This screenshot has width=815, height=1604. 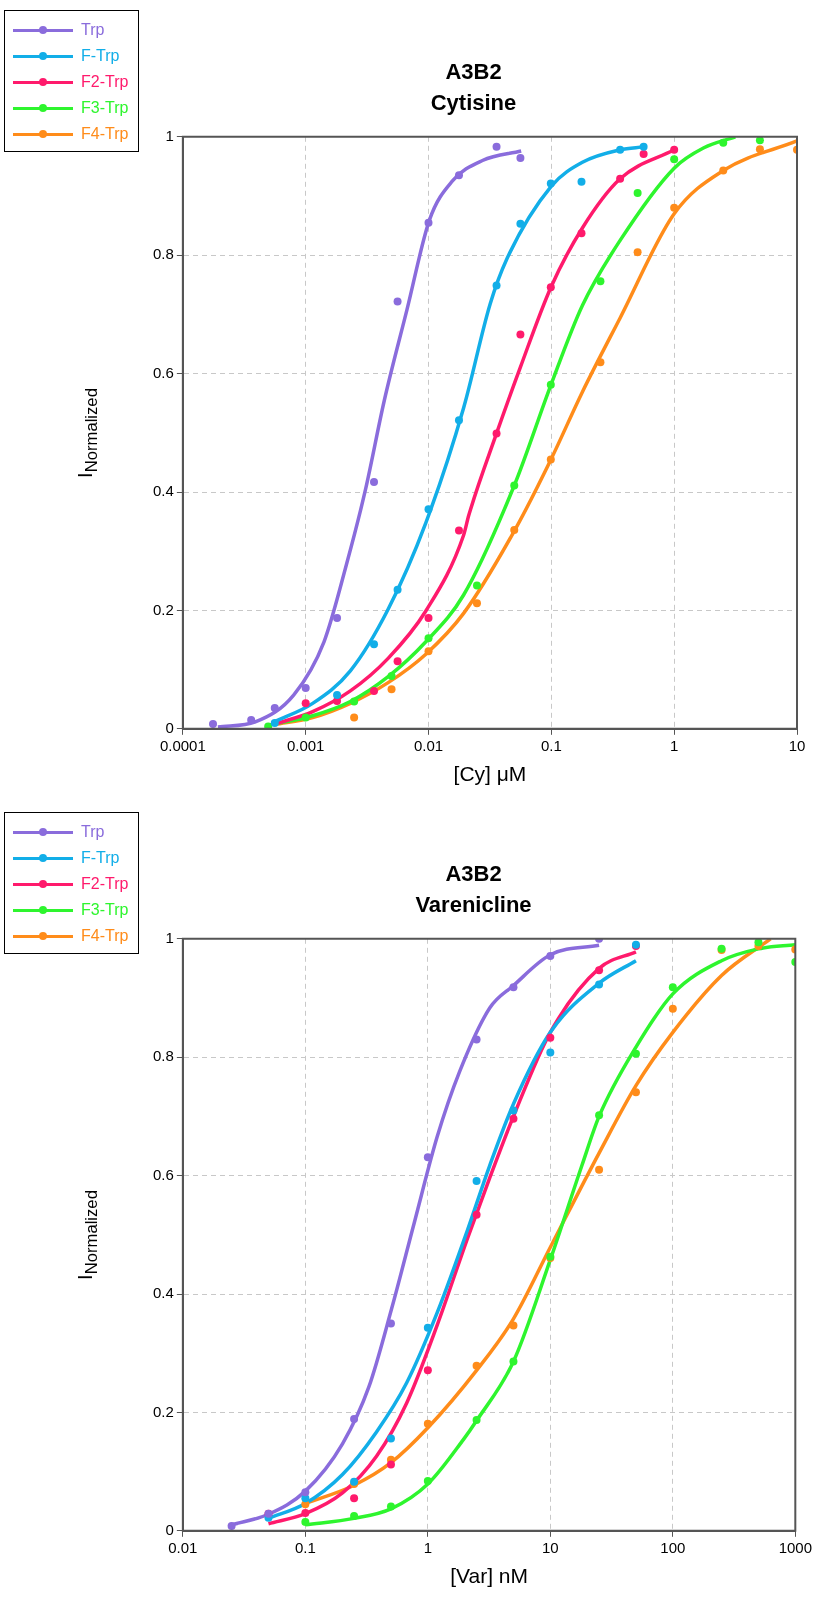 I want to click on x-tick-label: 1000, so click(x=795, y=1547).